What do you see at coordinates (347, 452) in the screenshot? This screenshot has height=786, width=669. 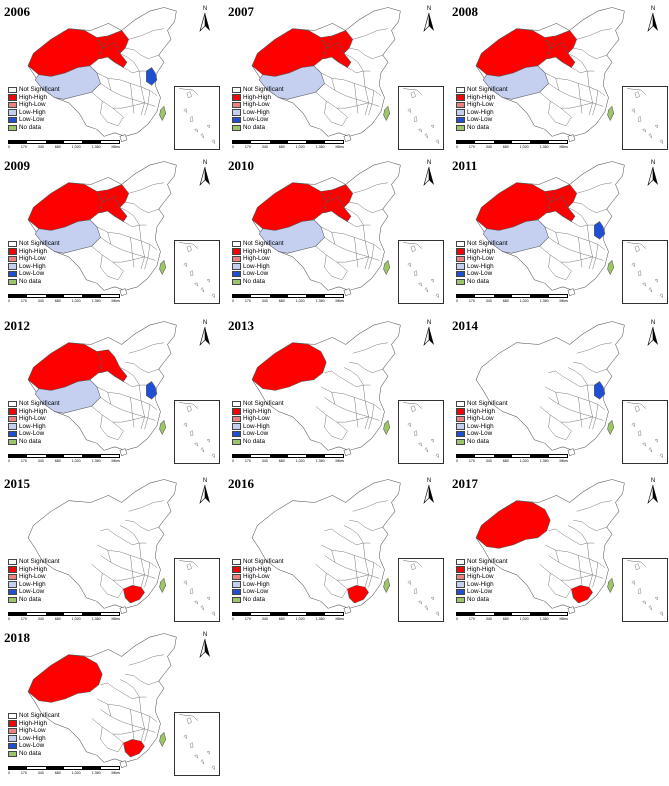 I see `region-hainan` at bounding box center [347, 452].